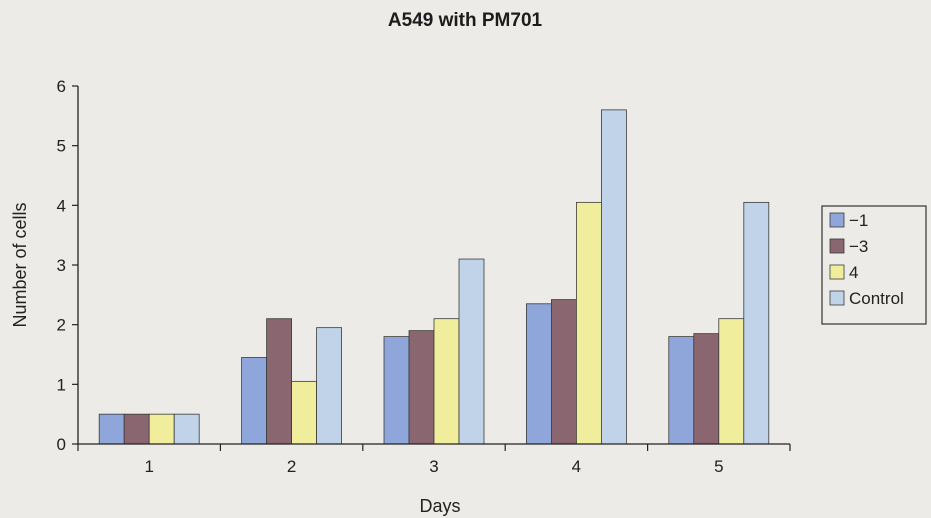 The width and height of the screenshot is (931, 518). What do you see at coordinates (853, 272) in the screenshot?
I see `legend-label: 4` at bounding box center [853, 272].